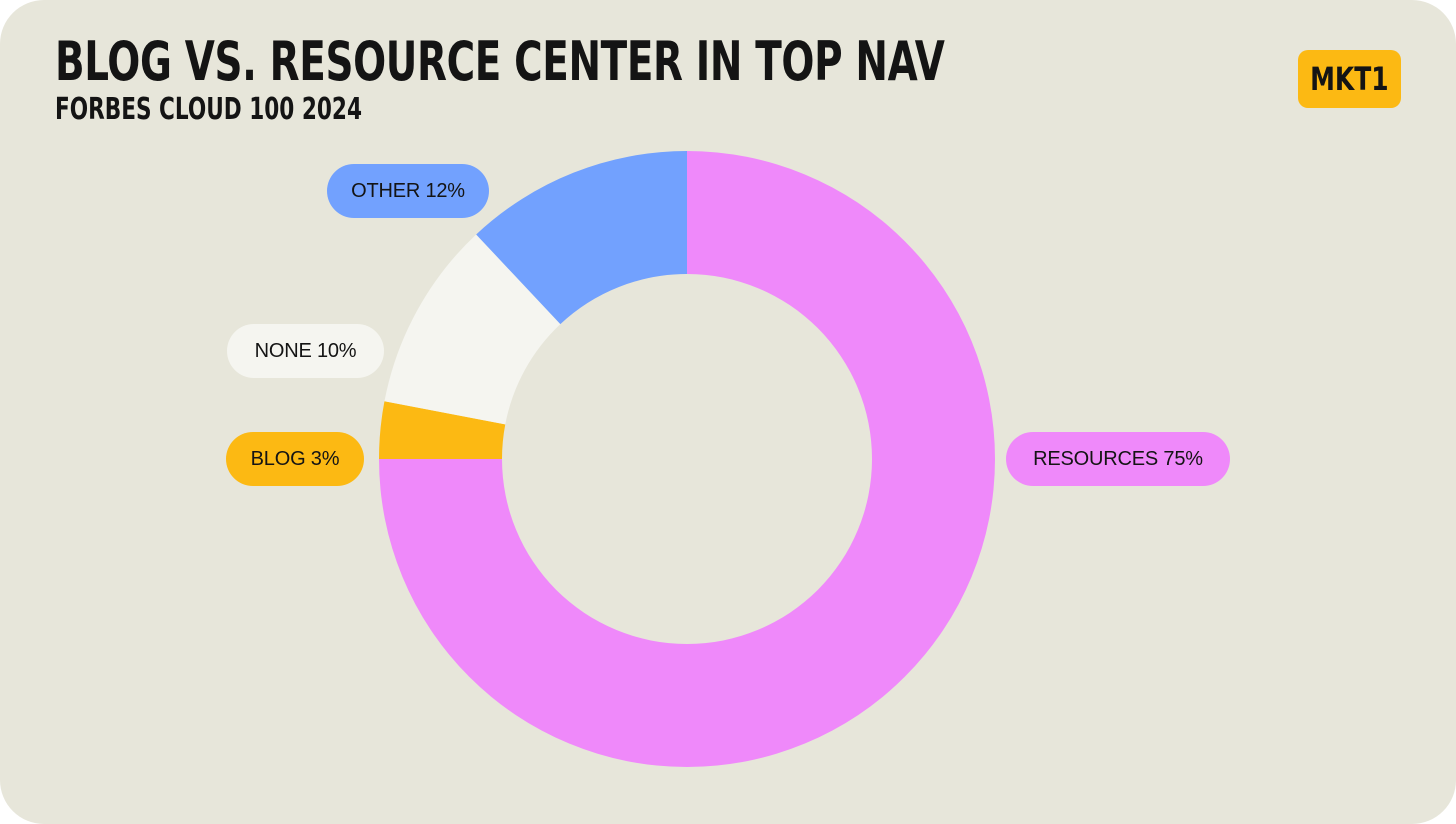 This screenshot has width=1456, height=824. I want to click on donut-slice-blog, so click(442, 430).